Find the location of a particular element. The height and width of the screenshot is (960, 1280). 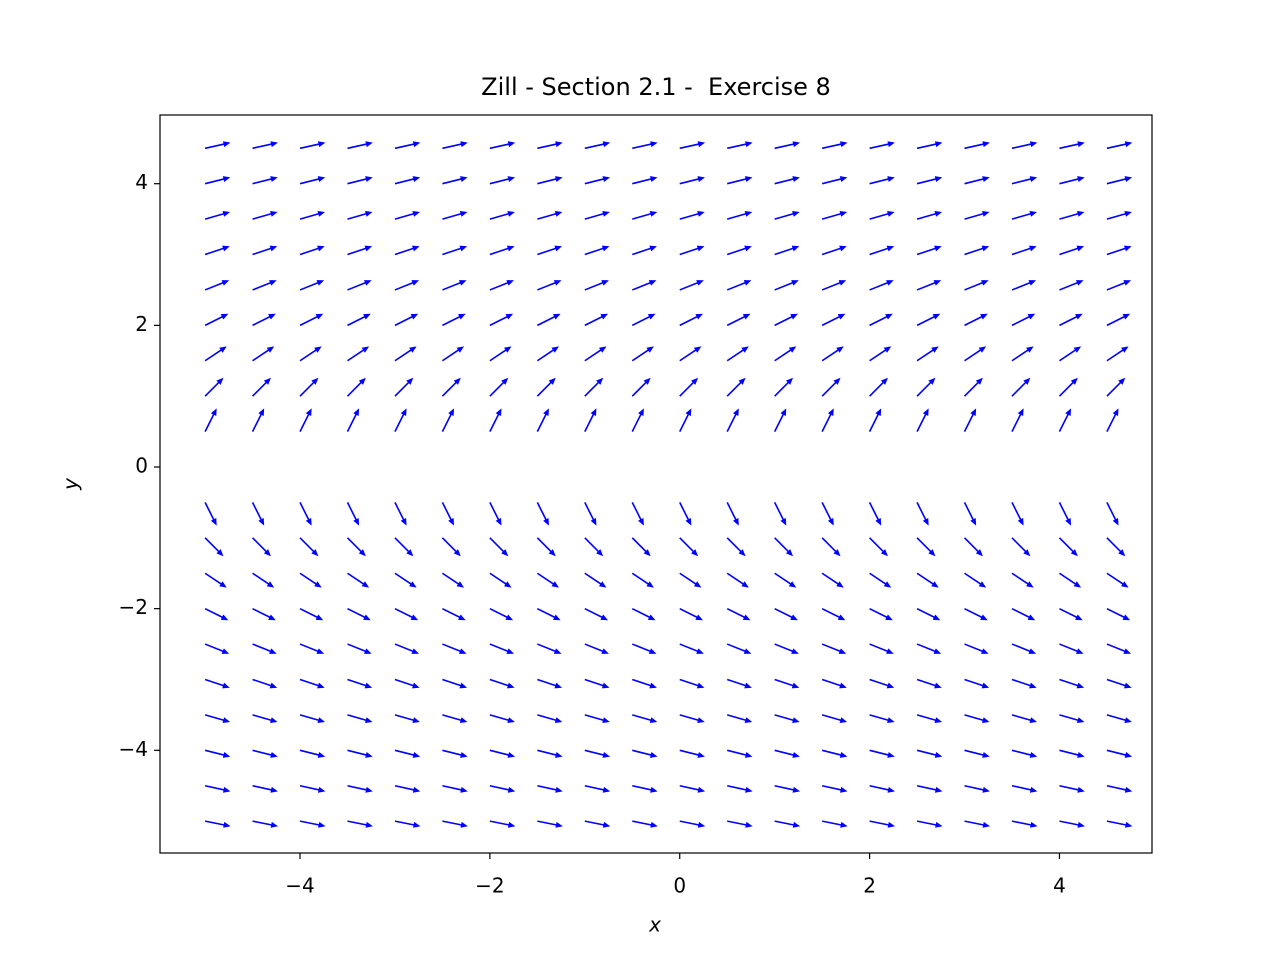

x-tick-label: 0 is located at coordinates (679, 886).